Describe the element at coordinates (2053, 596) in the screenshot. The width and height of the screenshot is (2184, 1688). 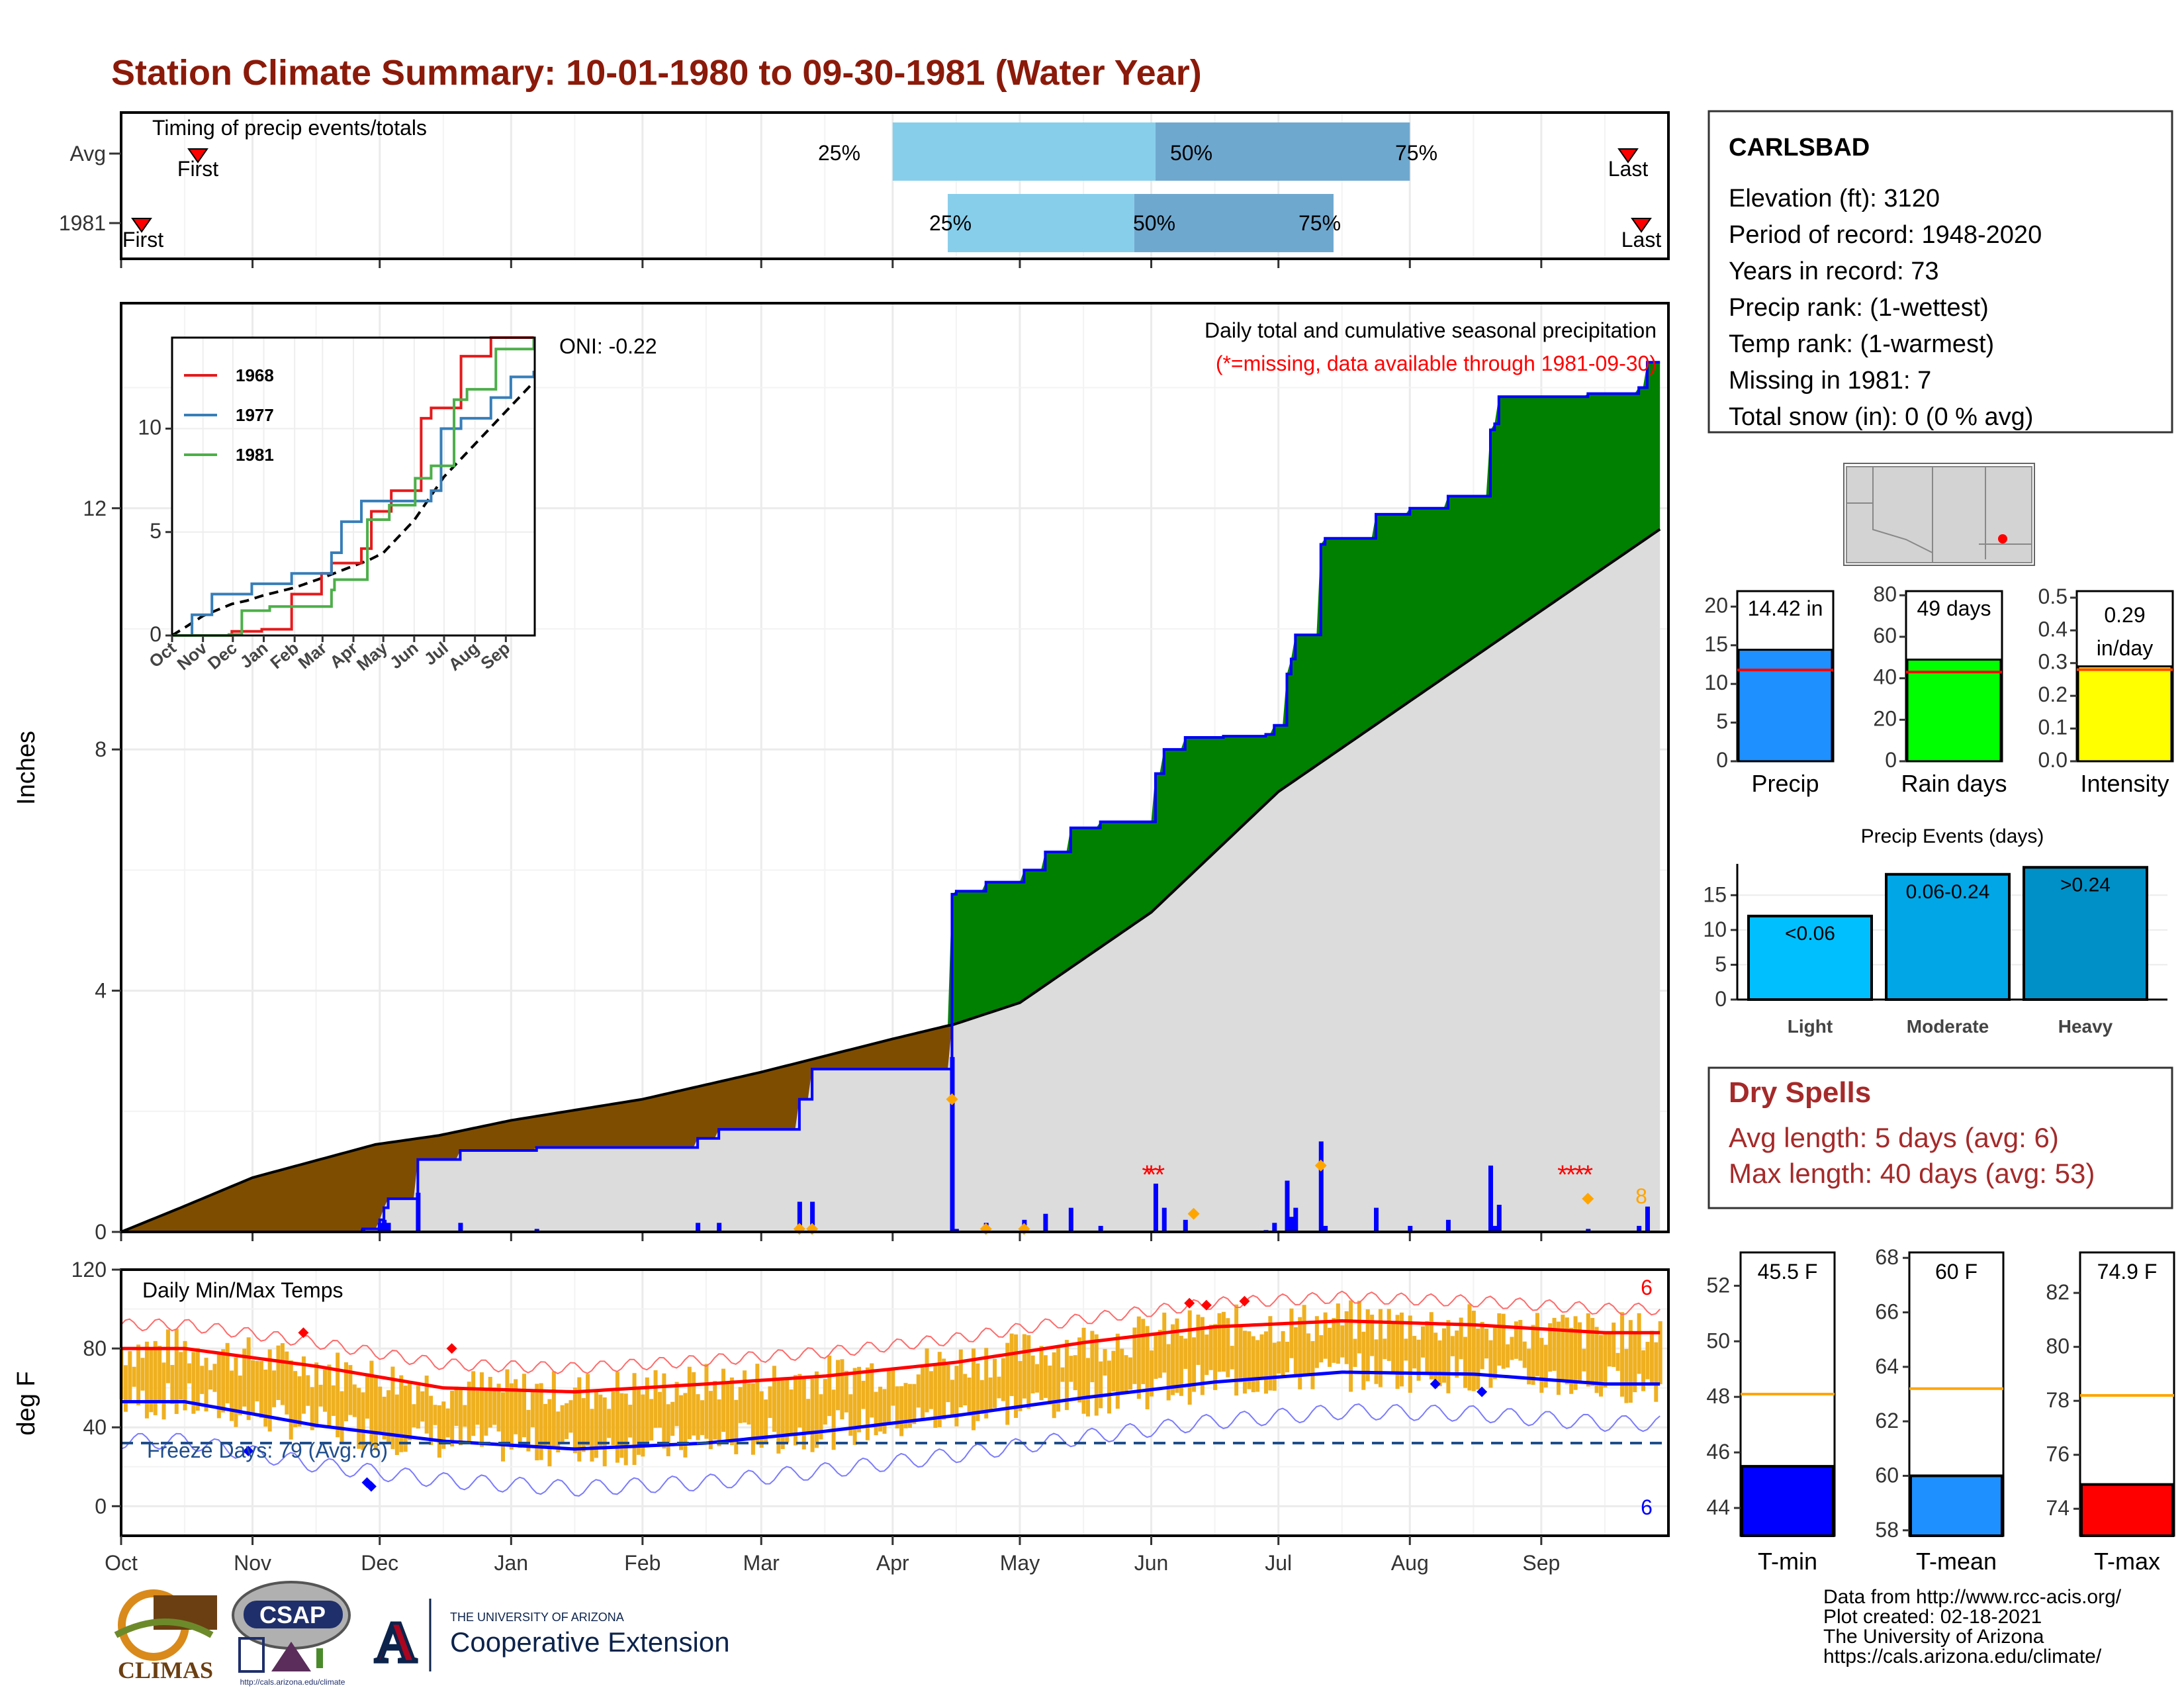
I see `mini-chart-ytick-label: 0.5` at that location.